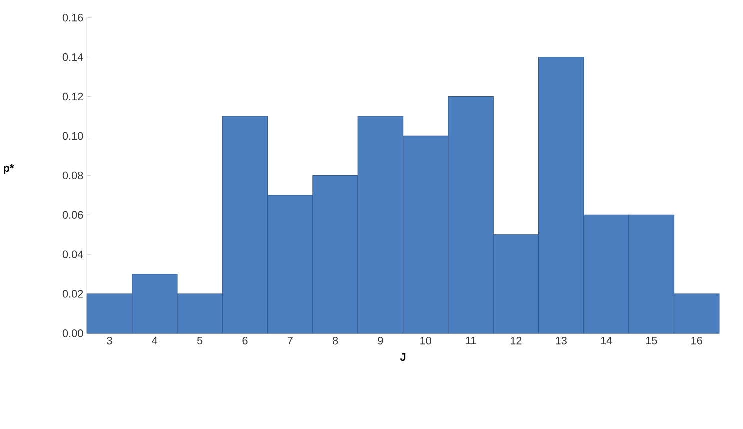 The image size is (743, 429). I want to click on x-tick-label: 6, so click(245, 341).